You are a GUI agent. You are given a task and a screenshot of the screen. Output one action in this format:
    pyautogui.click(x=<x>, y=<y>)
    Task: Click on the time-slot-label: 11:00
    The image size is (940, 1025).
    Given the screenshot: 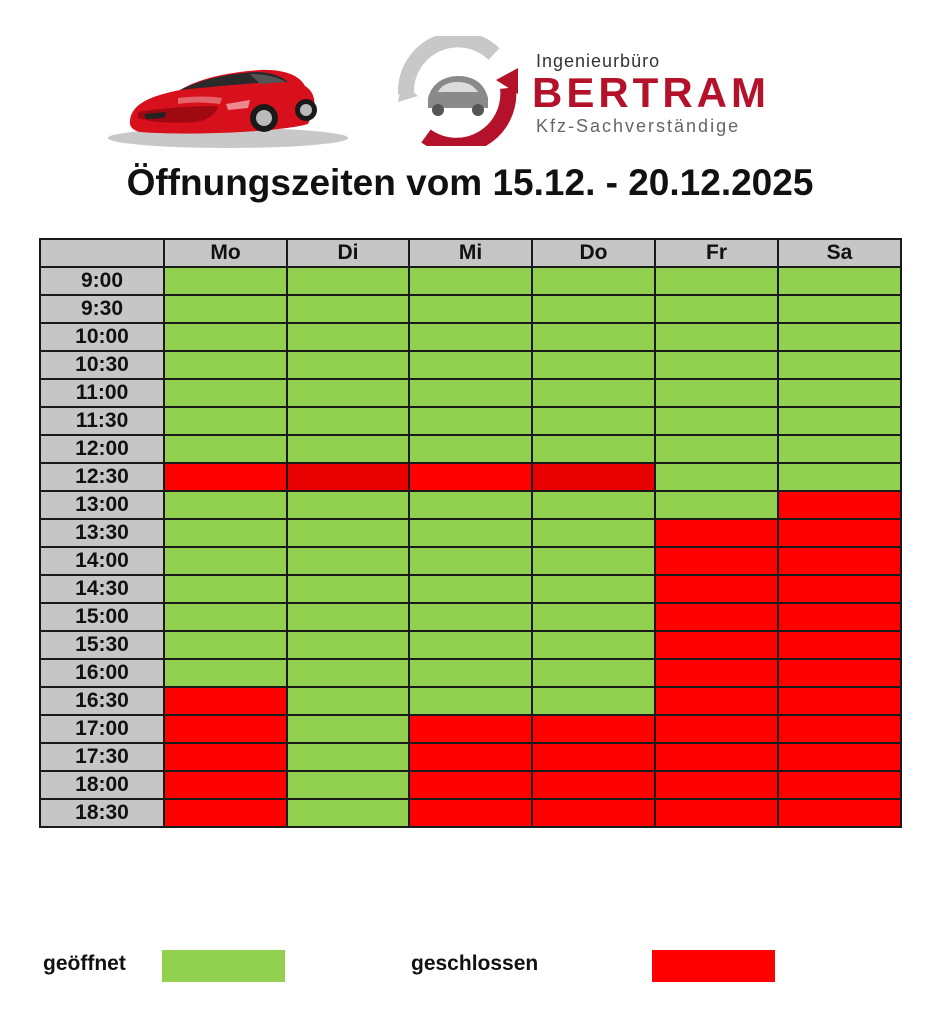 What is the action you would take?
    pyautogui.click(x=102, y=393)
    